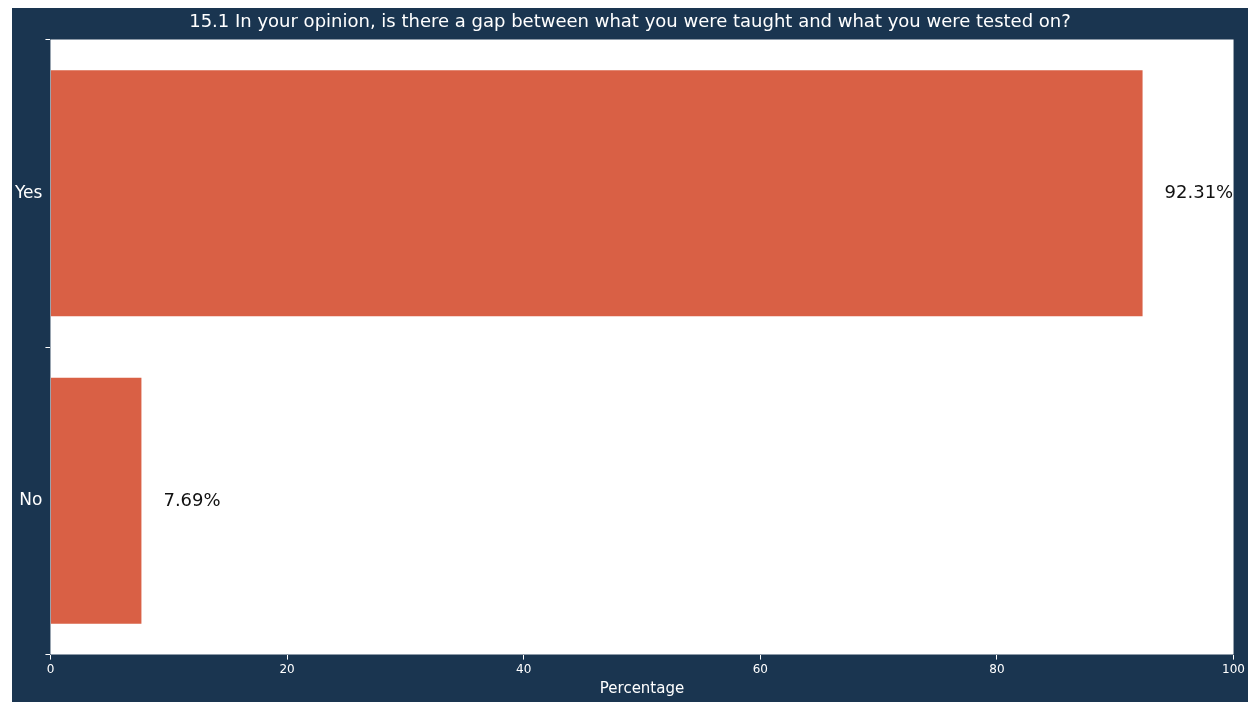 The width and height of the screenshot is (1248, 706). Describe the element at coordinates (192, 499) in the screenshot. I see `data-label: 7.69%` at that location.